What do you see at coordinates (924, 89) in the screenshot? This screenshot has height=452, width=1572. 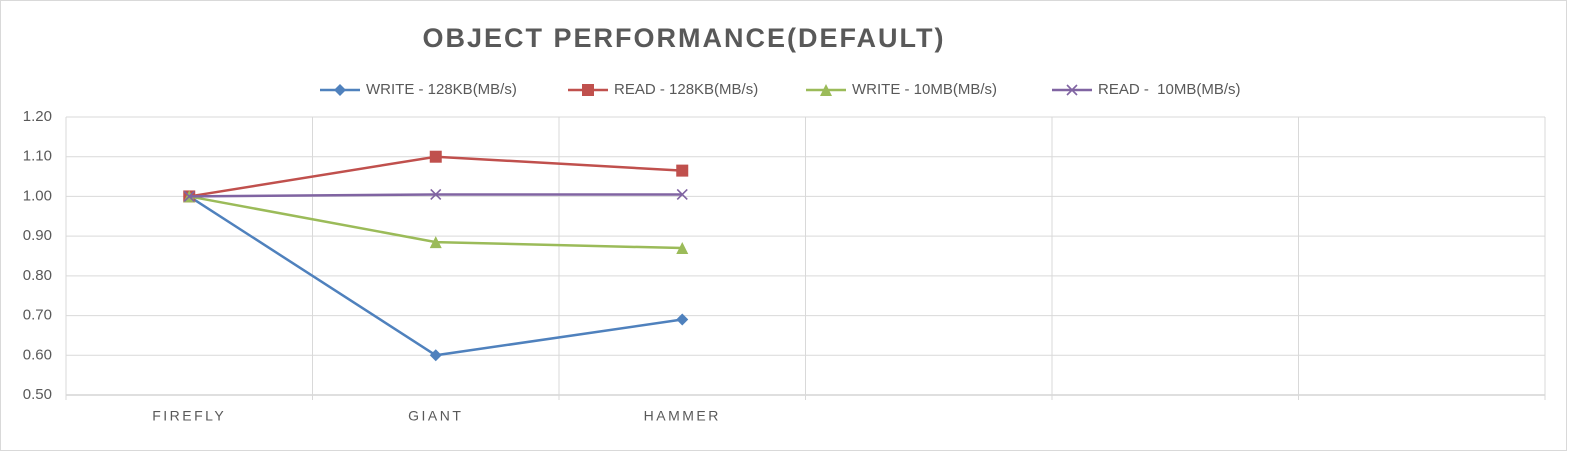 I see `legend-label: WRITE - 10MB(MB/s)` at bounding box center [924, 89].